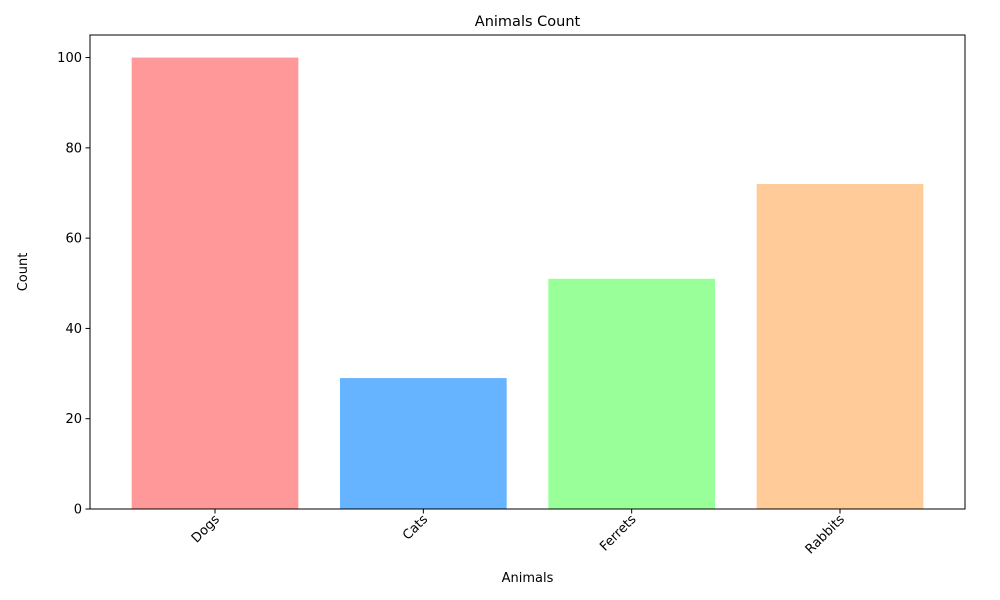  I want to click on y-tick-label: 0, so click(78, 510).